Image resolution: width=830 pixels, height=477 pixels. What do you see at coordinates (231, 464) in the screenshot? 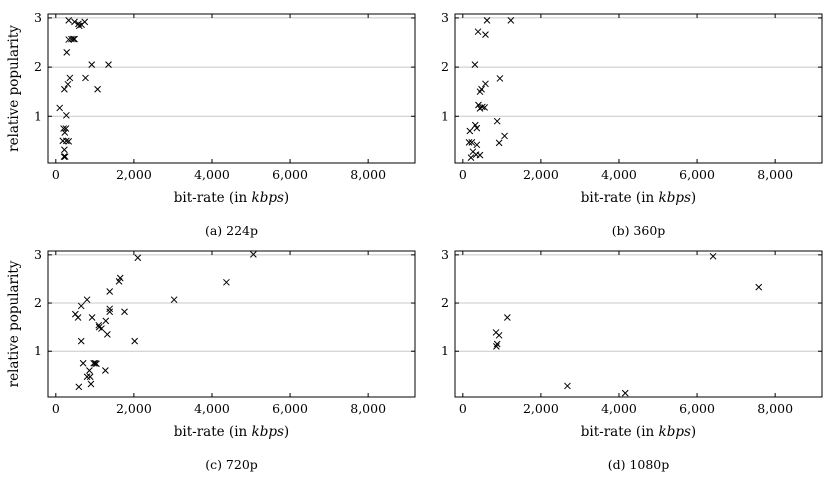
I see `panel-caption: (c) 720p` at bounding box center [231, 464].